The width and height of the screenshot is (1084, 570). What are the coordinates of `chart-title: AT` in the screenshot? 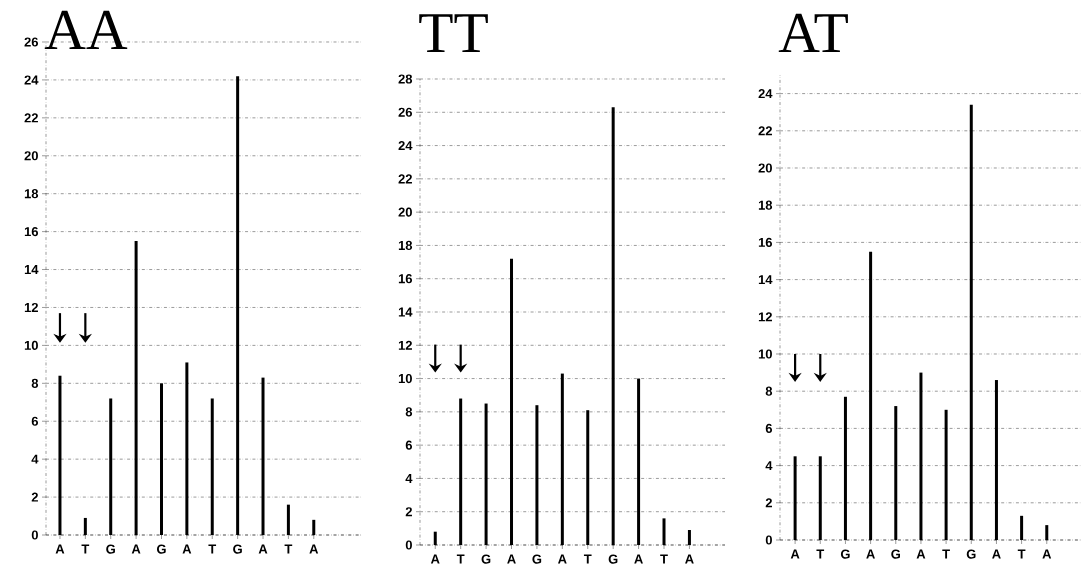 It's located at (813, 32).